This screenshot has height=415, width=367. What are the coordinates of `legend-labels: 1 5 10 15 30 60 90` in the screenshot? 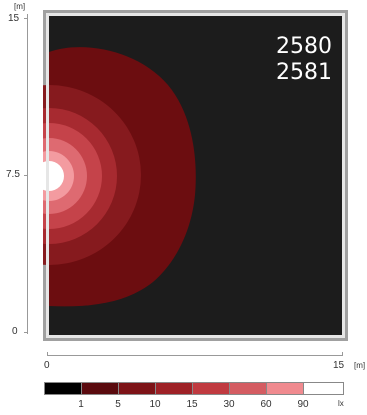 It's located at (194, 406).